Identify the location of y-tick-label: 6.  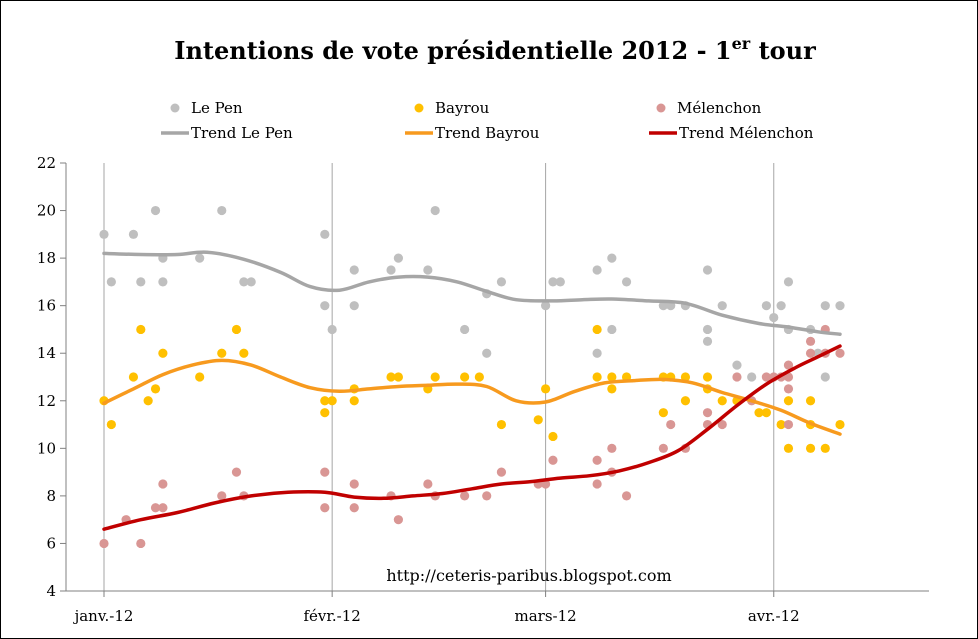
(51, 543).